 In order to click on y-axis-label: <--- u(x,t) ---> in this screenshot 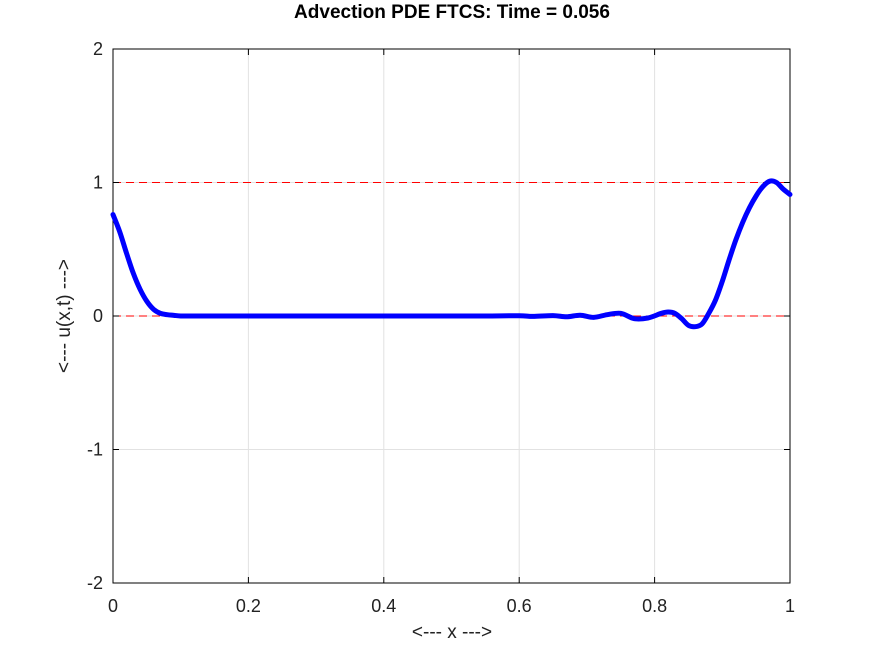, I will do `click(64, 316)`.